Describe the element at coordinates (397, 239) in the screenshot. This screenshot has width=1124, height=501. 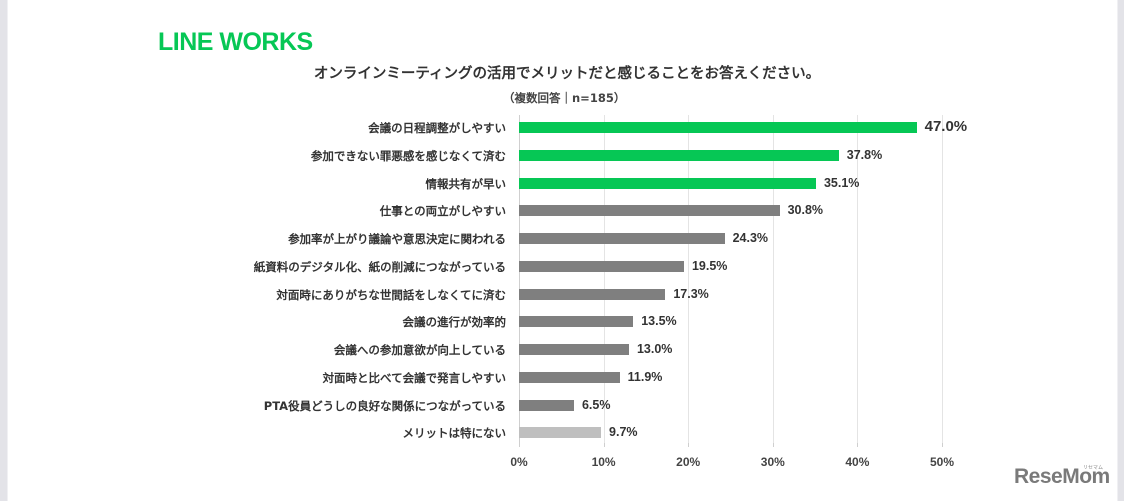
I see `category-label: 参加率が上がり議論や意思決定に関われる` at that location.